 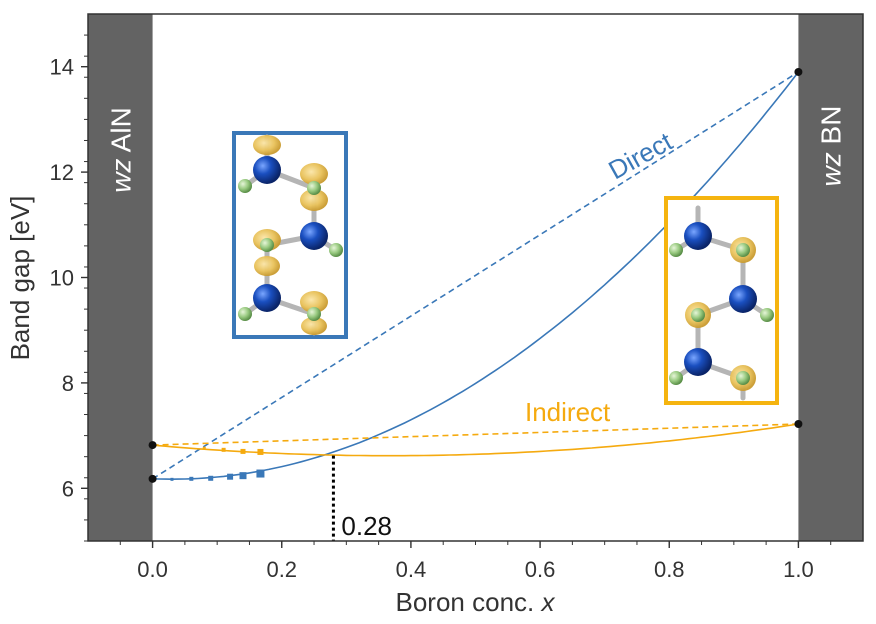 I want to click on x-tick-label: 0.2, so click(x=281, y=569).